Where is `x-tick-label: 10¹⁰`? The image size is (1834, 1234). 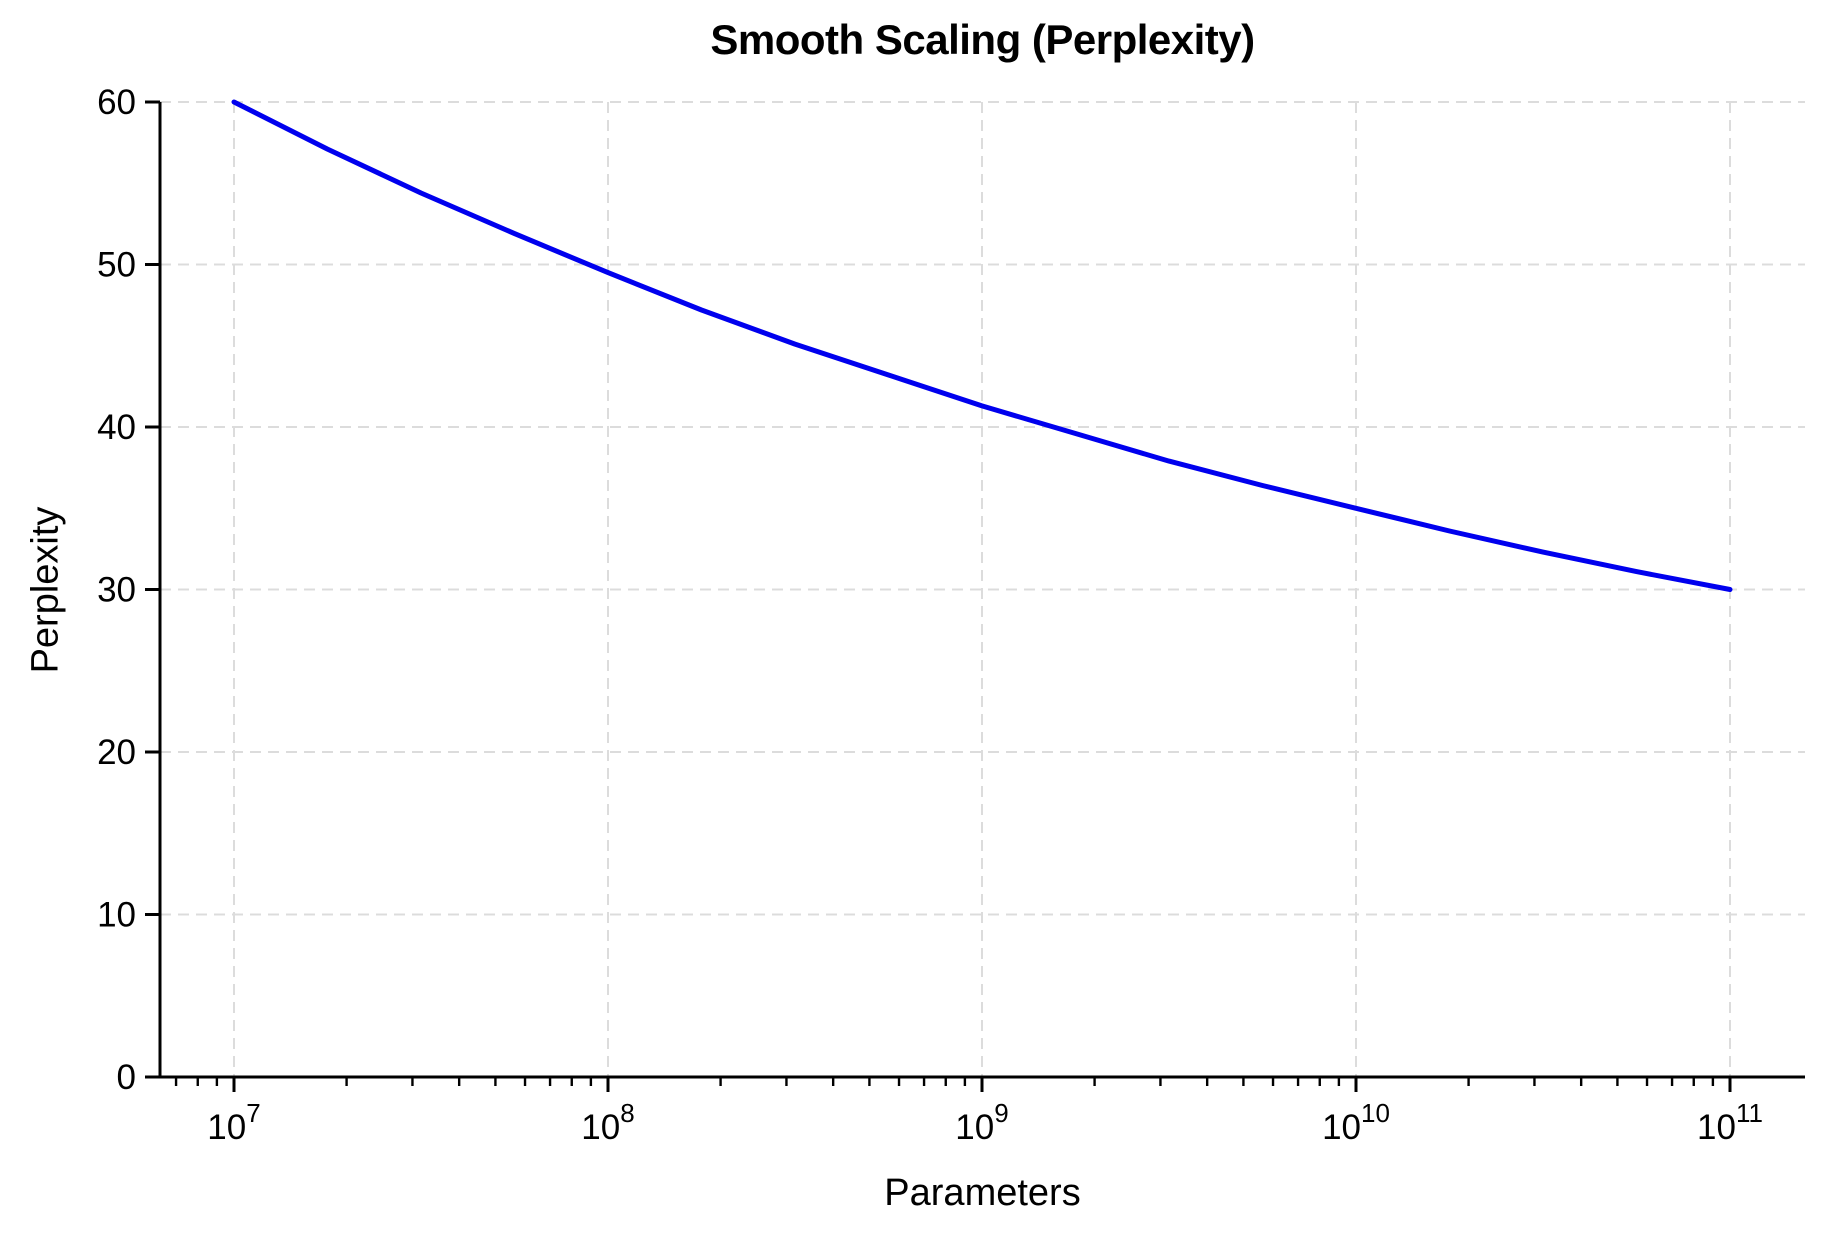 x-tick-label: 10¹⁰ is located at coordinates (1356, 1122).